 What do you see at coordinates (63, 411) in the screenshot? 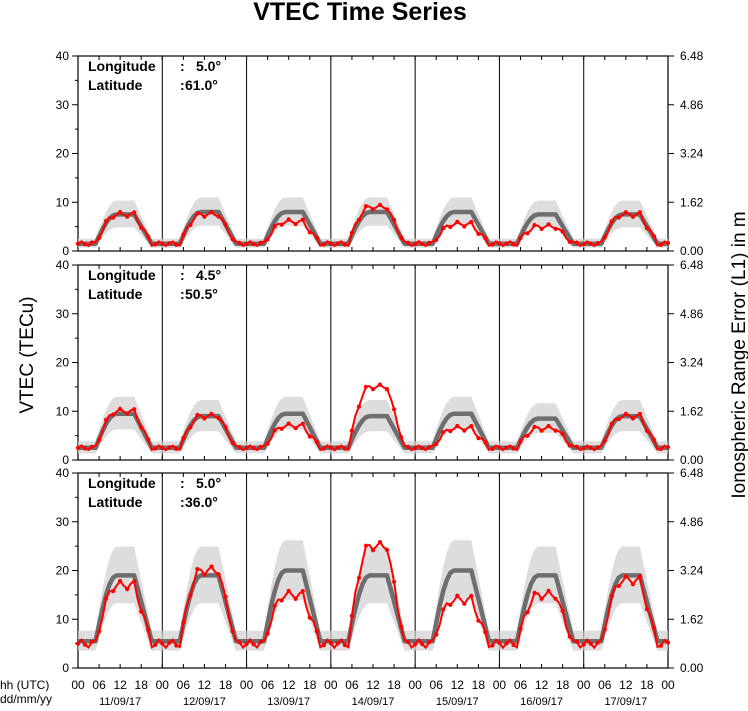
I see `y-tick-label-left: 10` at bounding box center [63, 411].